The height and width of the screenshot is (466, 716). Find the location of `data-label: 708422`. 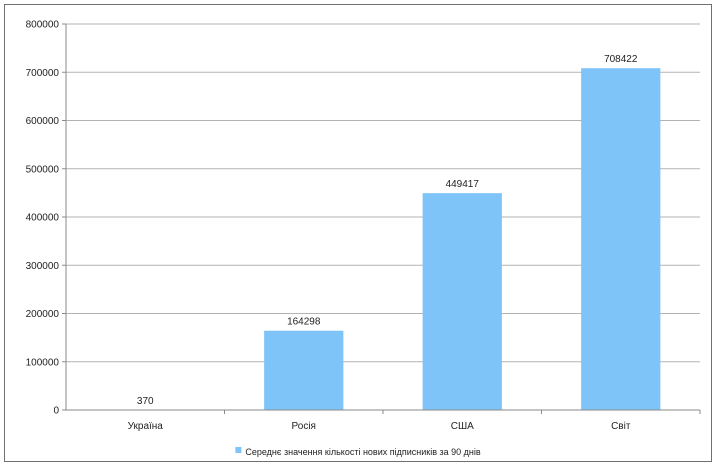

data-label: 708422 is located at coordinates (621, 59).